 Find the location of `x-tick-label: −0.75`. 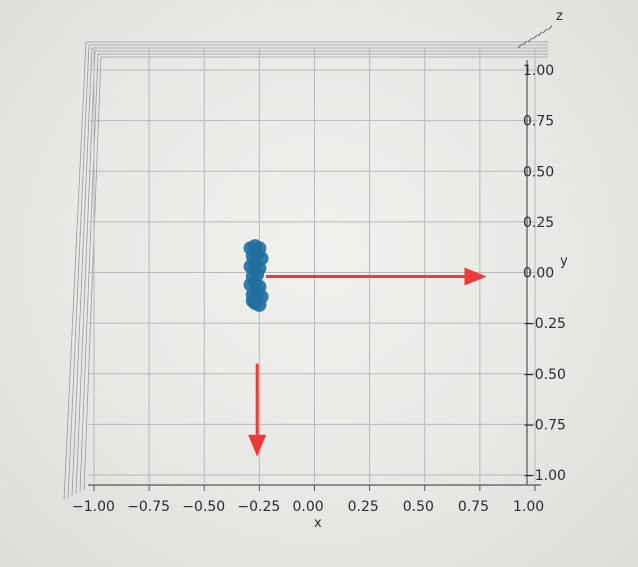

x-tick-label: −0.75 is located at coordinates (148, 507).